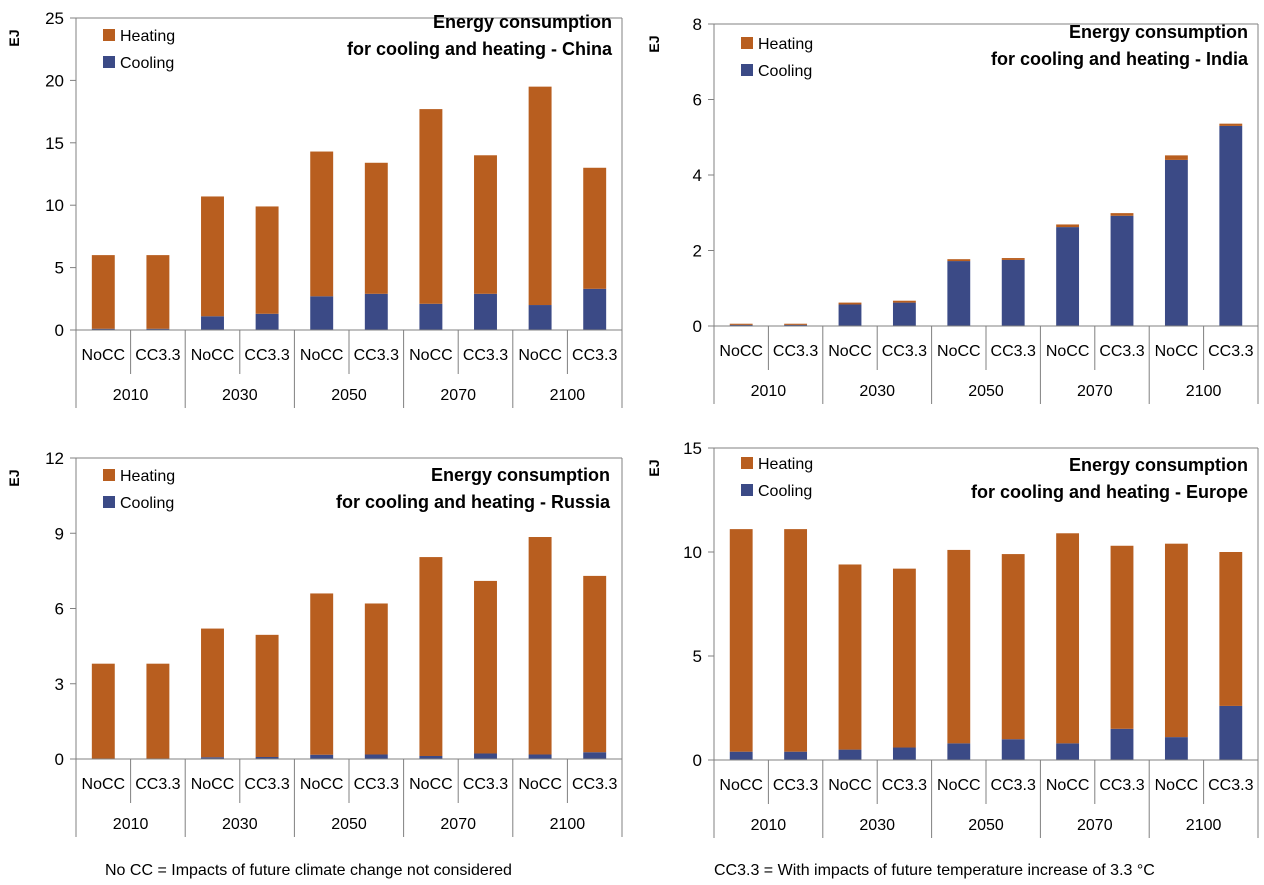 Image resolution: width=1264 pixels, height=885 pixels. Describe the element at coordinates (697, 251) in the screenshot. I see `y-tick-label: 2` at that location.